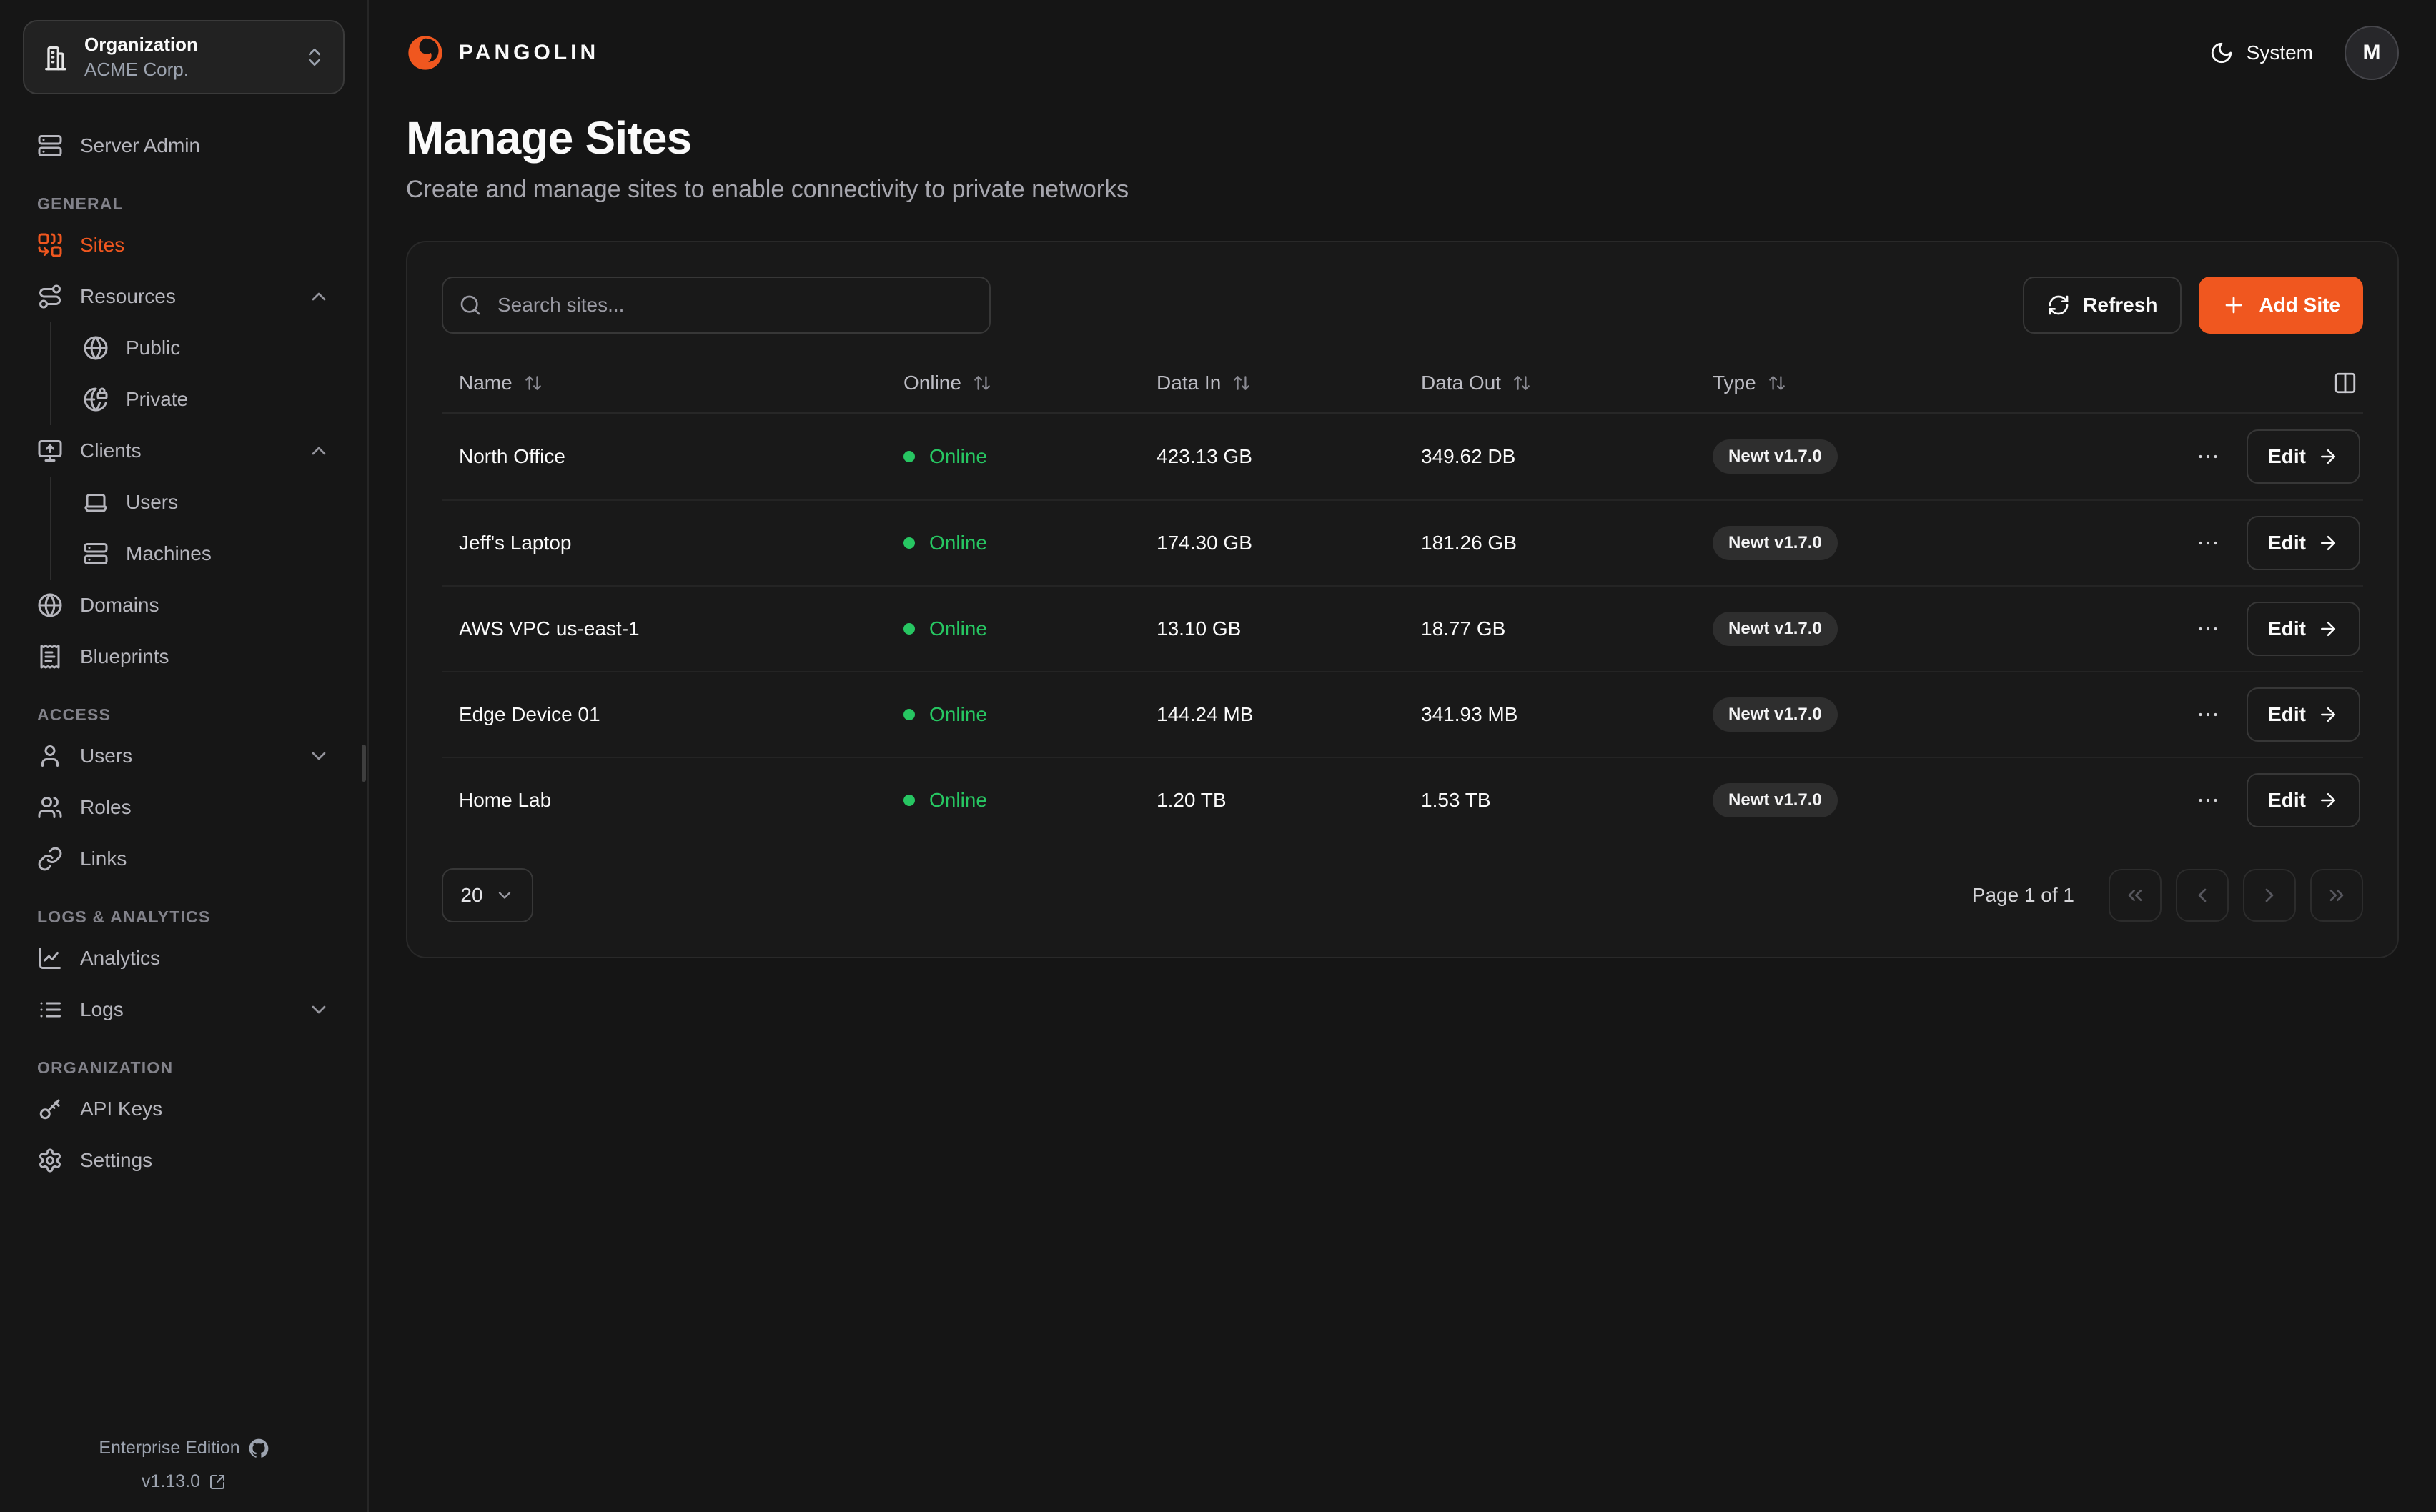  What do you see at coordinates (141, 45) in the screenshot?
I see `org-switcher-label: Organization` at bounding box center [141, 45].